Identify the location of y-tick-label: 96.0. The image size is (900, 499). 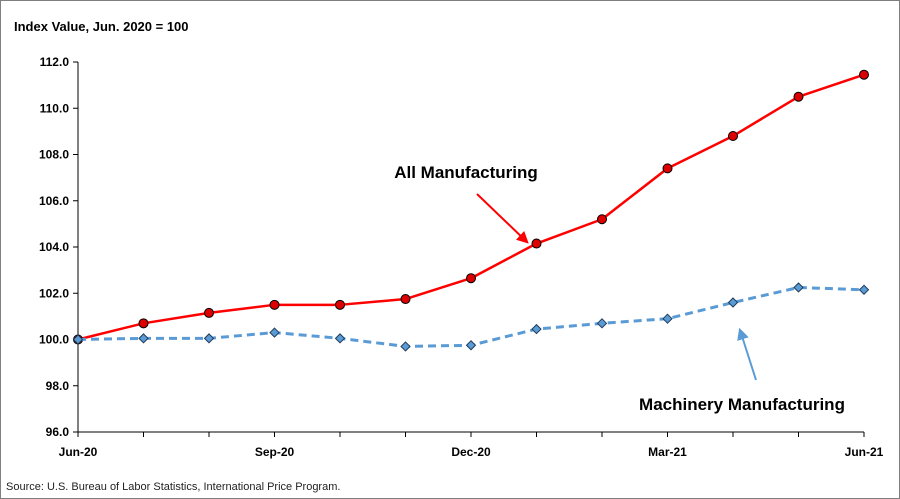
(58, 432).